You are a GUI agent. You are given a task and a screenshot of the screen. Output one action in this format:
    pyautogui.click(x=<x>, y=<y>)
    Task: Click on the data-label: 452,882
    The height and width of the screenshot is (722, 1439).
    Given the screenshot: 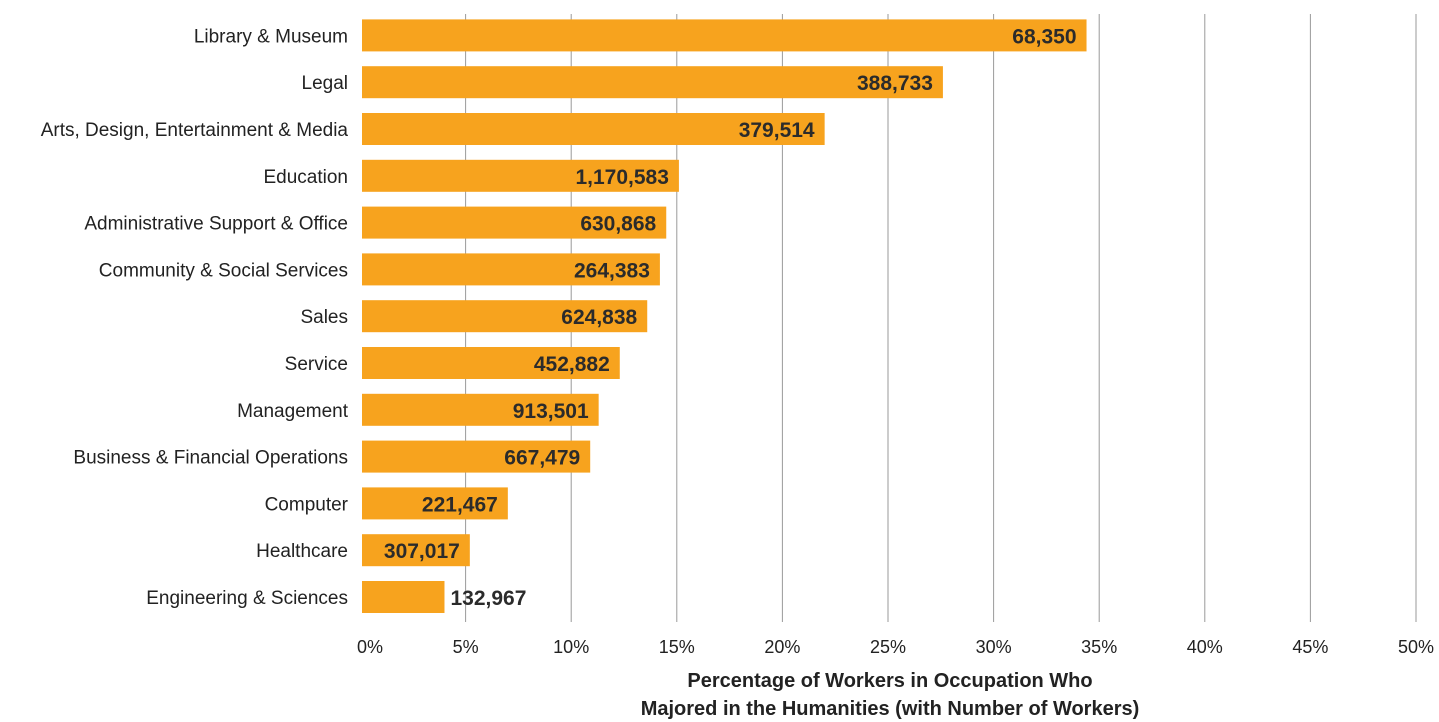 What is the action you would take?
    pyautogui.click(x=572, y=364)
    